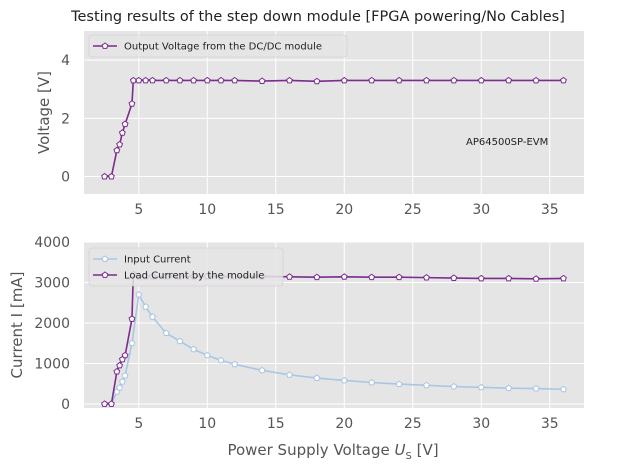  What do you see at coordinates (44, 112) in the screenshot?
I see `voltage-y-axis-label: Voltage [V]` at bounding box center [44, 112].